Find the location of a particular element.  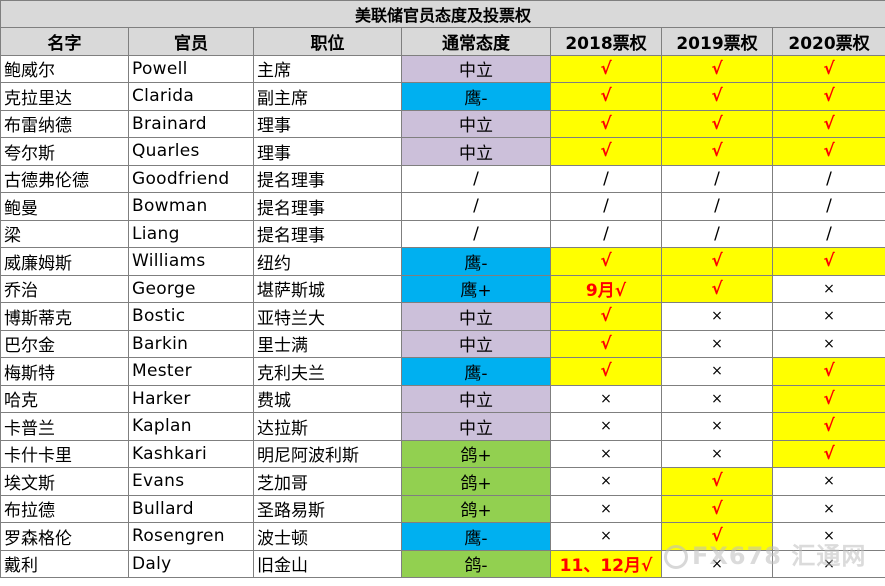

table-row: 古德弗伦德 Goodfriend 提名理事 / / / / is located at coordinates (442, 178).